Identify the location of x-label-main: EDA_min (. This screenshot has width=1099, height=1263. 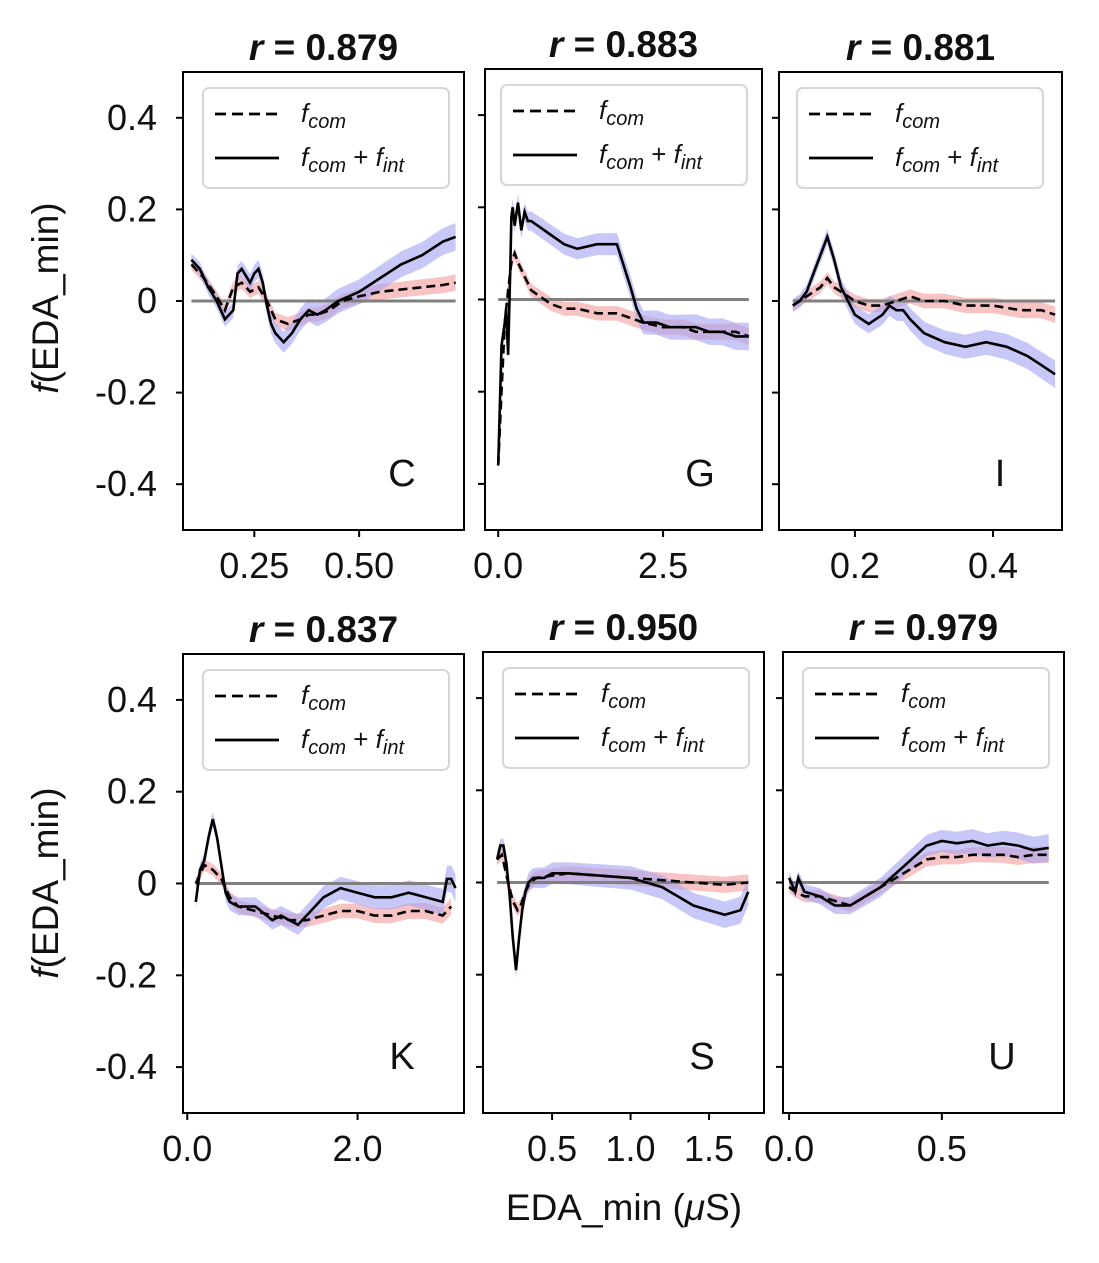
(596, 1207).